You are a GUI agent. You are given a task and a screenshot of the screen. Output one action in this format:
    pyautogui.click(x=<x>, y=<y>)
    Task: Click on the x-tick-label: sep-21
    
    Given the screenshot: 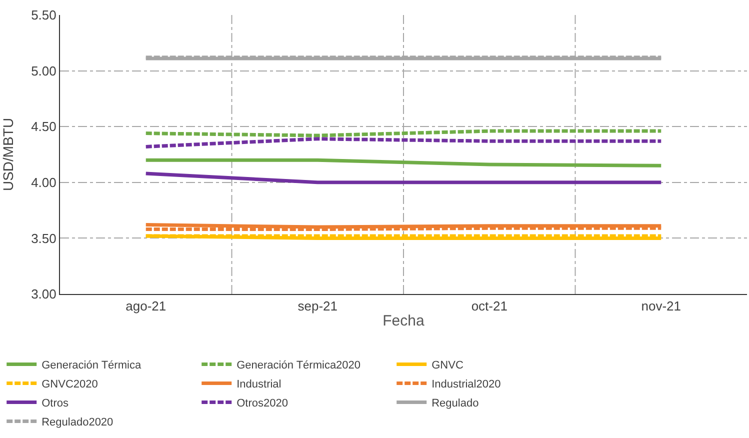 What is the action you would take?
    pyautogui.click(x=318, y=306)
    